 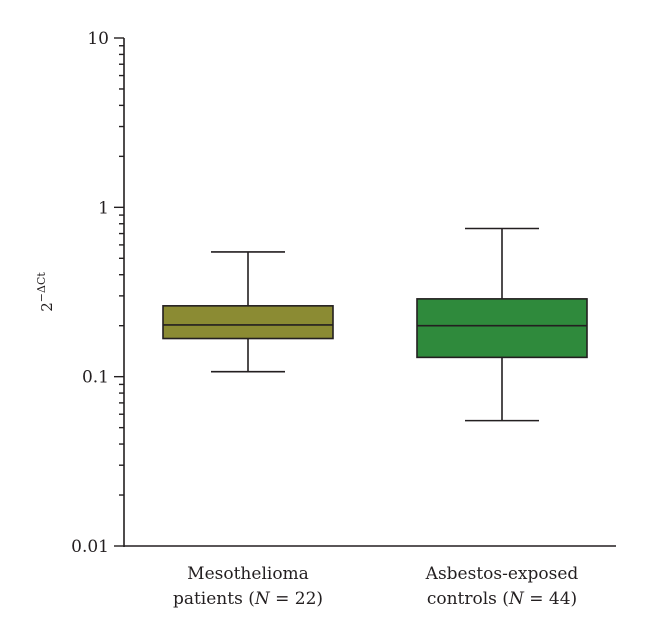 I want to click on category-label-2-line2: controls (N = 44), so click(x=502, y=599).